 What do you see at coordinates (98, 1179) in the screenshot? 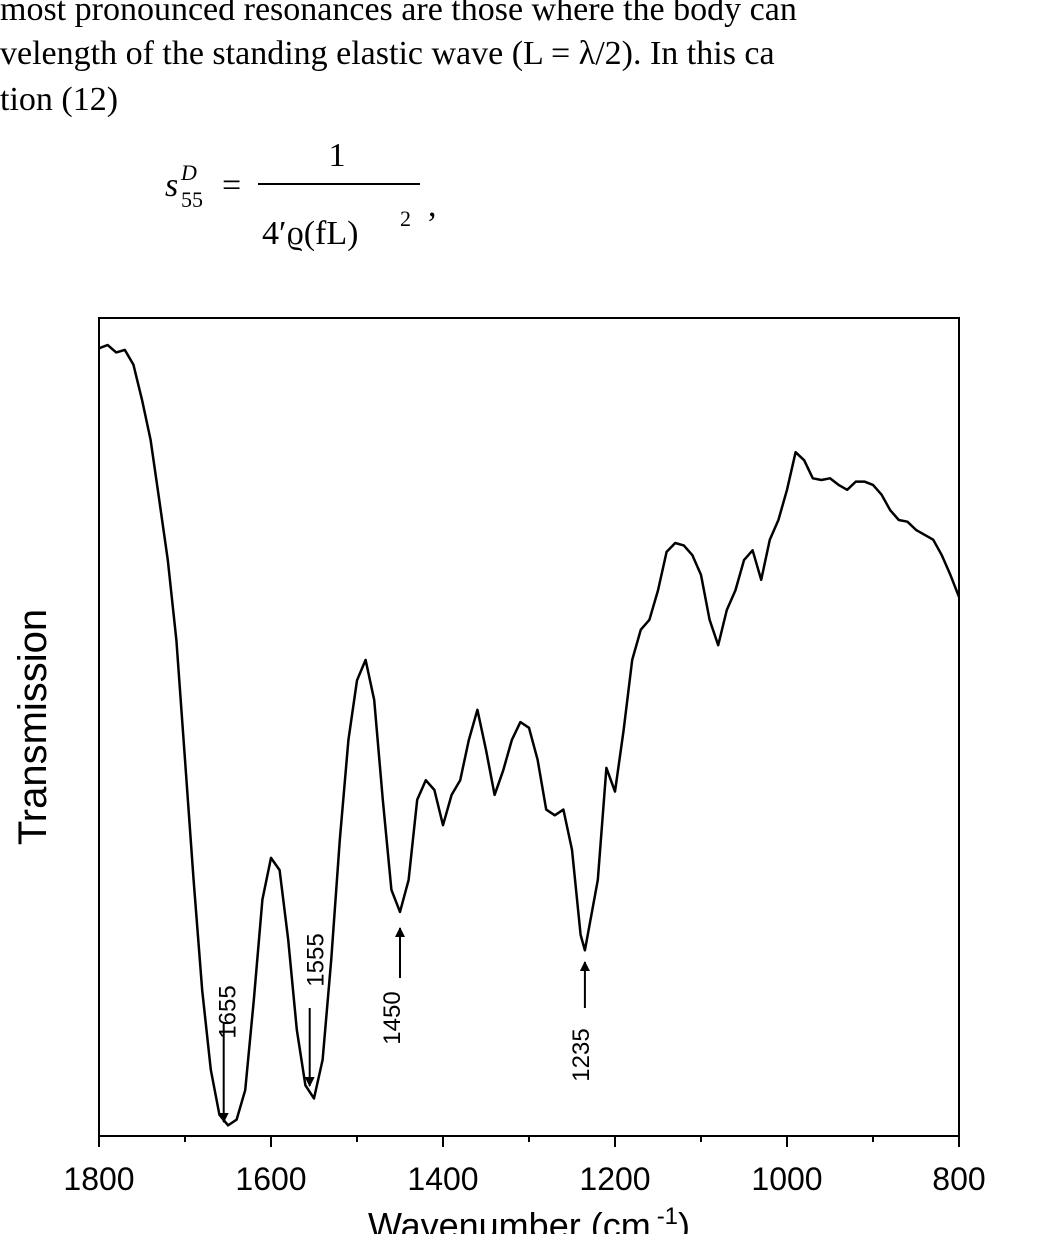
I see `x-tick-label: 1800` at bounding box center [98, 1179].